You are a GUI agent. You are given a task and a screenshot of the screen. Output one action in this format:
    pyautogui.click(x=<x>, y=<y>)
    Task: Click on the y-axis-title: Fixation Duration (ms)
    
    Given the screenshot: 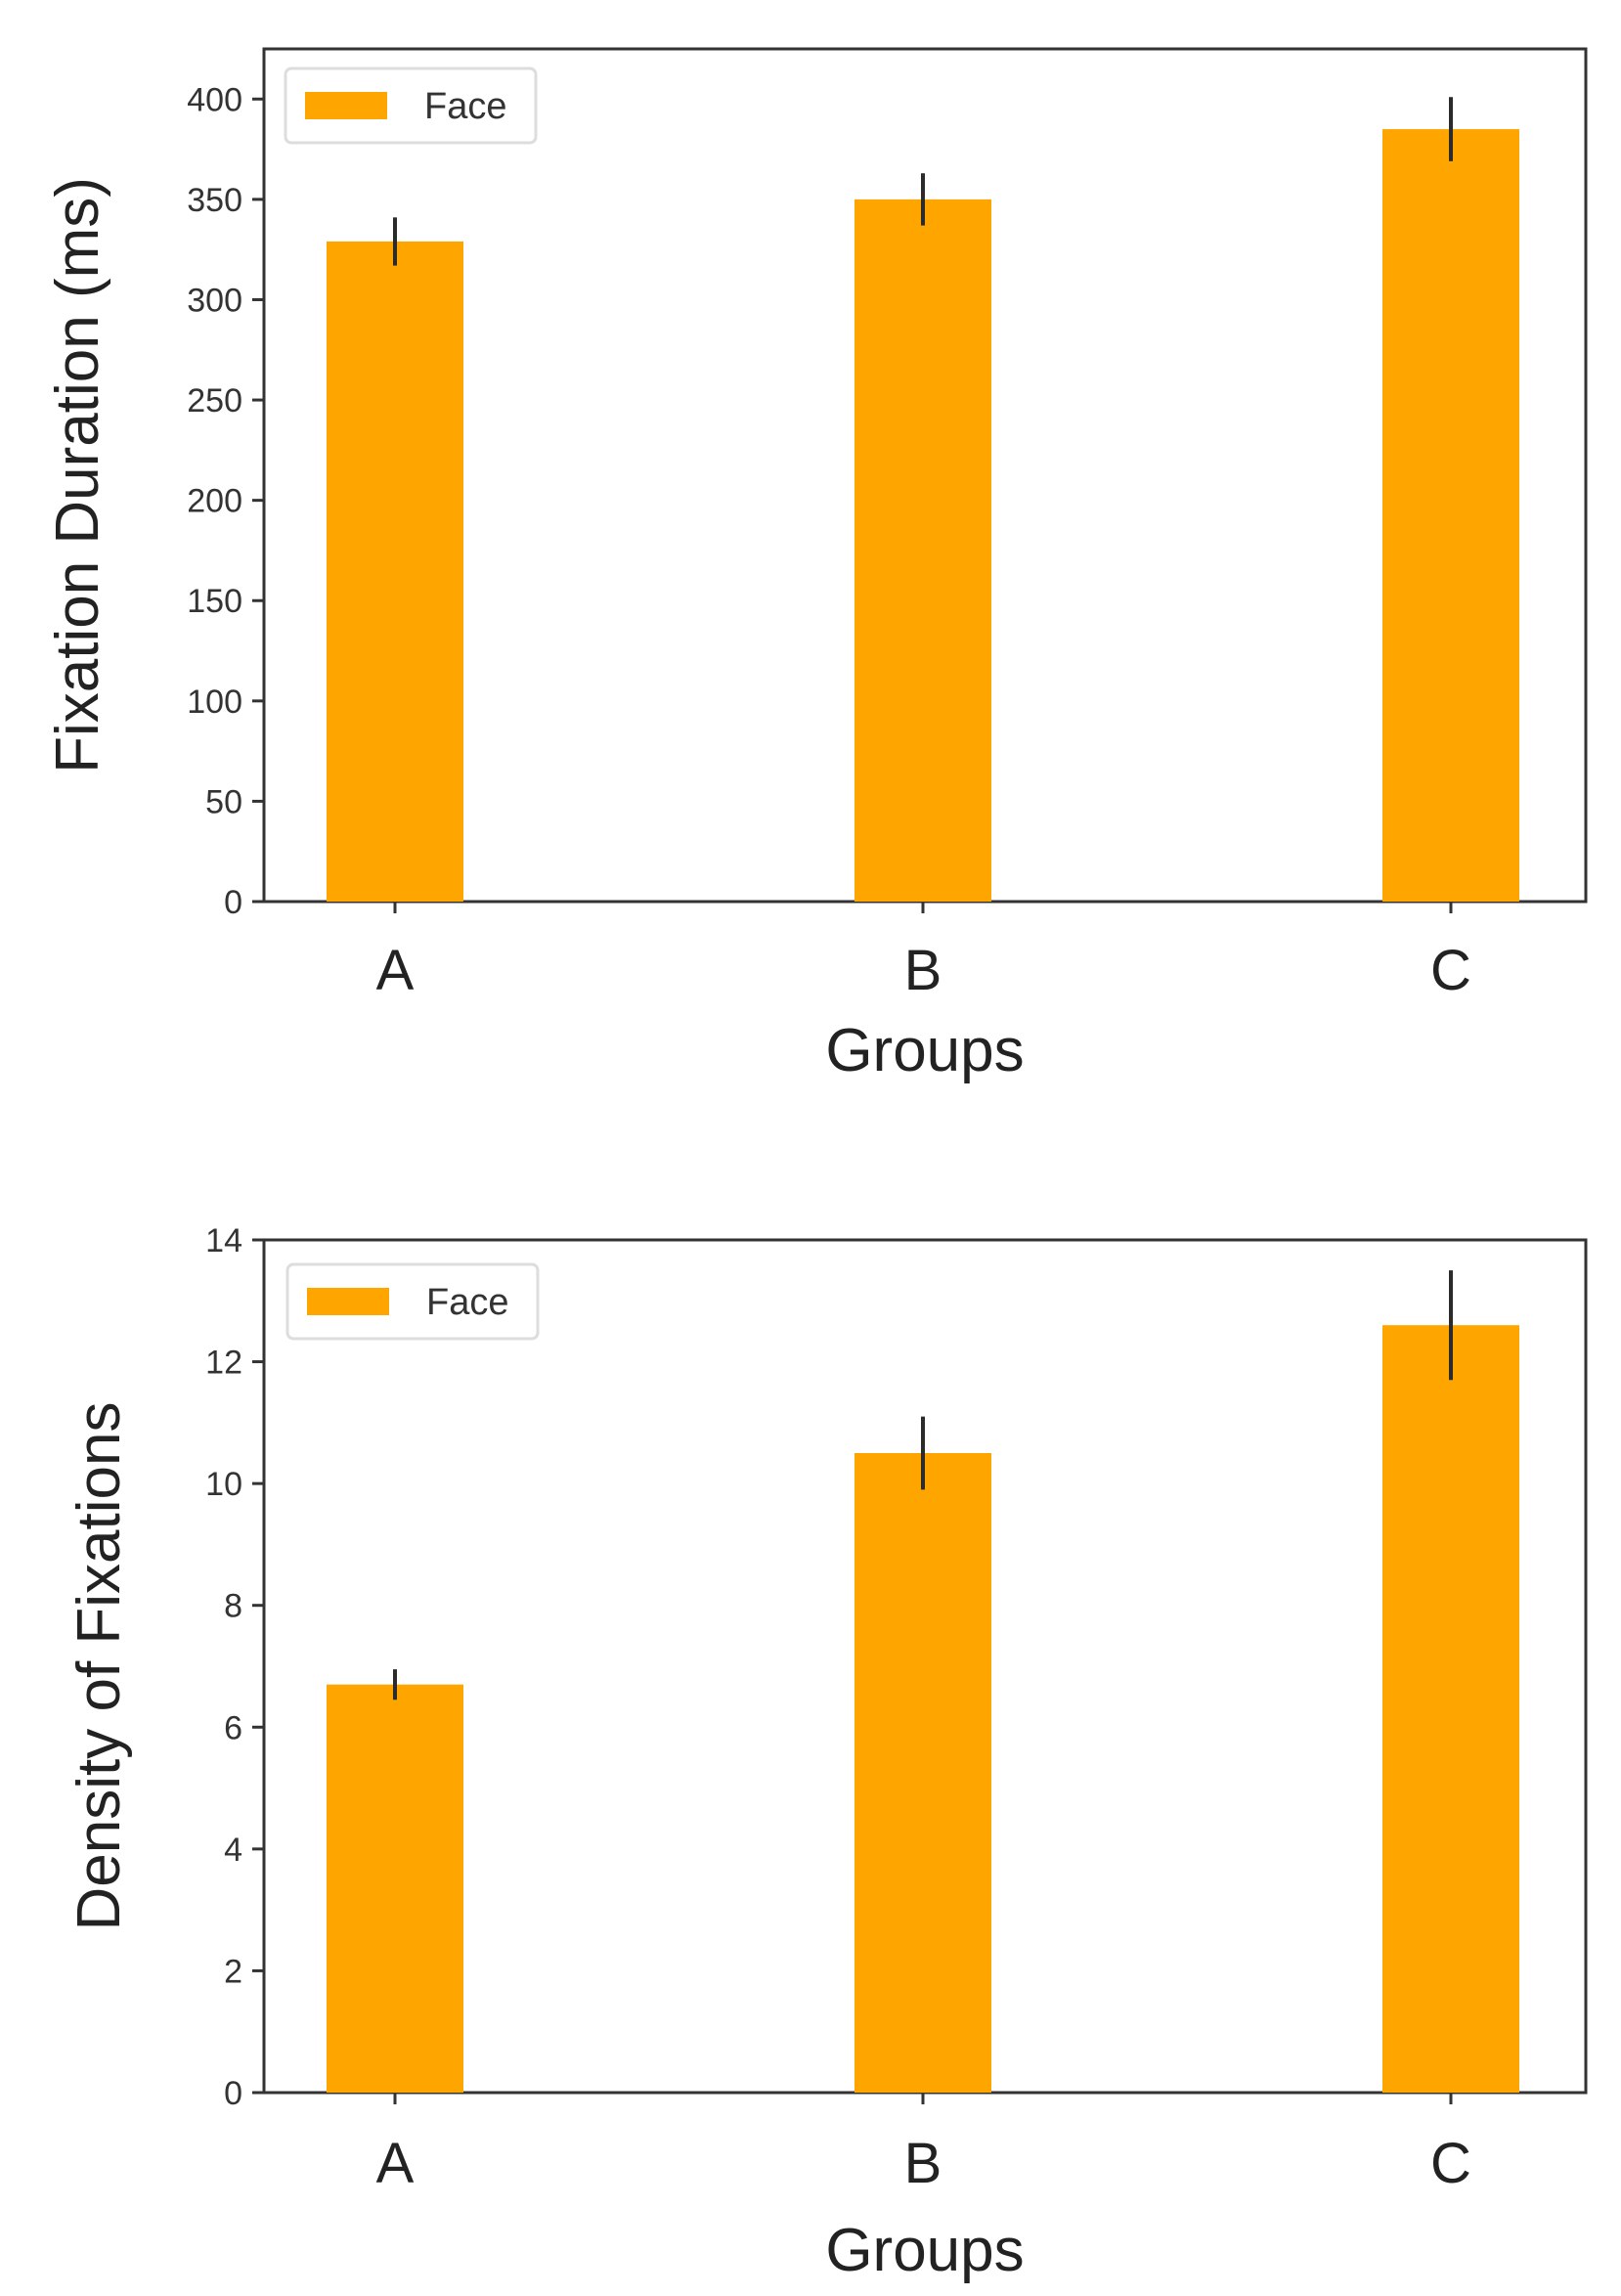 What is the action you would take?
    pyautogui.click(x=77, y=475)
    